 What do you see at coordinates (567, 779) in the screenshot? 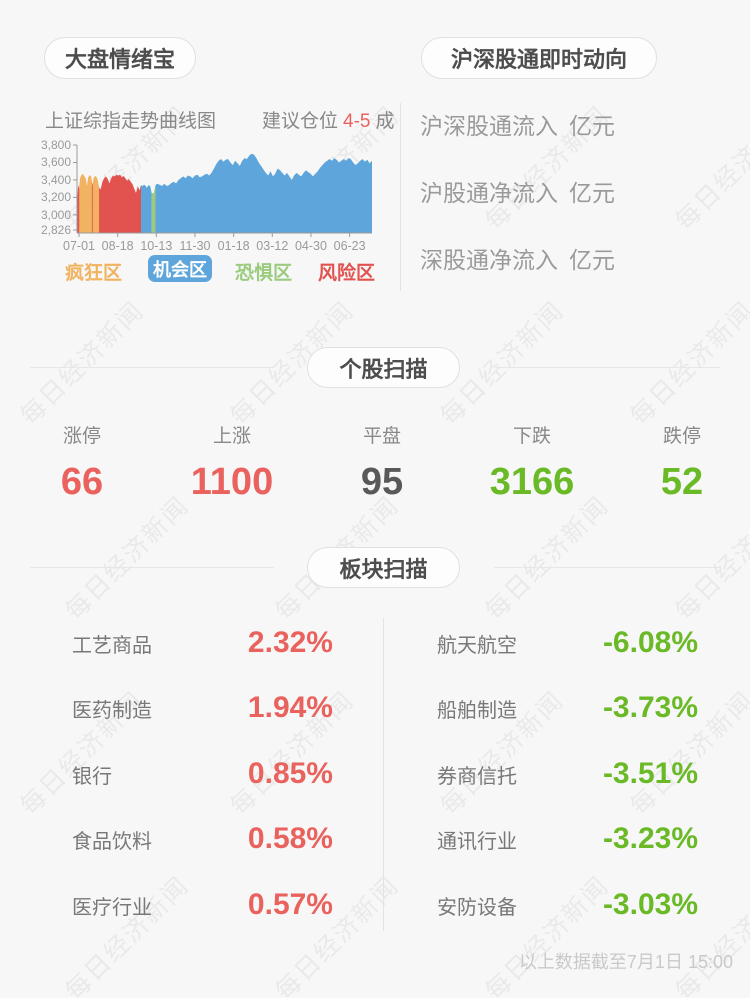
I see `sector-row: 券商信托 -3.51%` at bounding box center [567, 779].